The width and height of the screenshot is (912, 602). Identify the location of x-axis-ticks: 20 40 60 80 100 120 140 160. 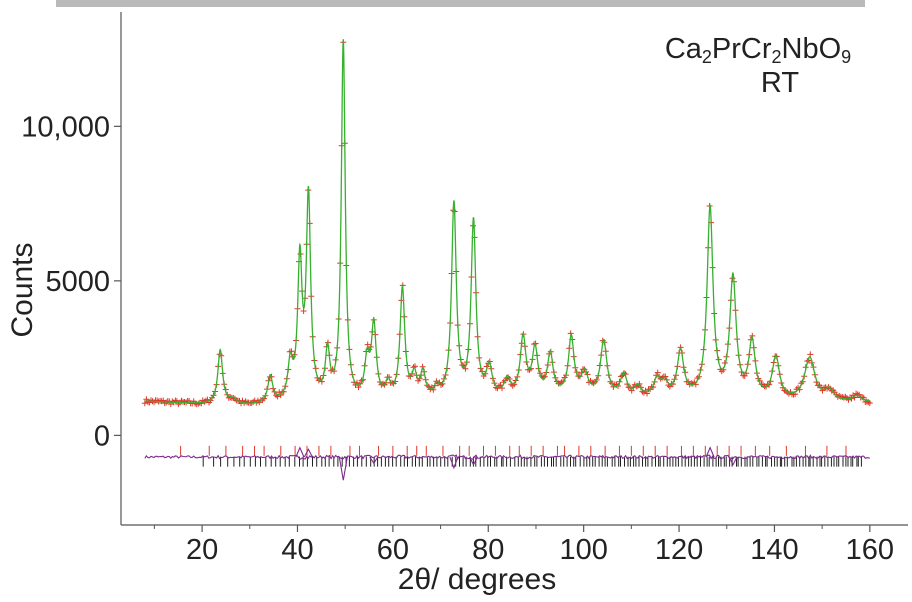
(523, 545).